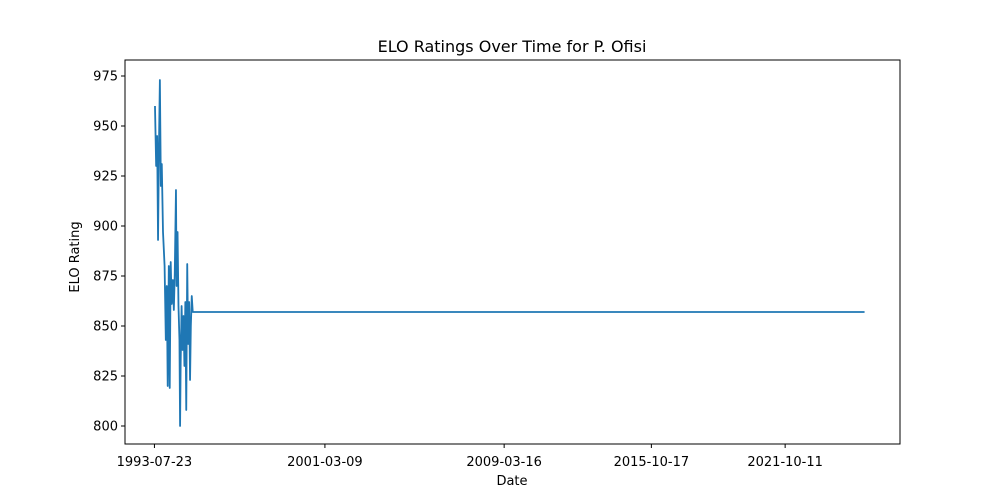 This screenshot has height=500, width=1000. Describe the element at coordinates (325, 462) in the screenshot. I see `x-tick-label: 2001-03-09` at that location.